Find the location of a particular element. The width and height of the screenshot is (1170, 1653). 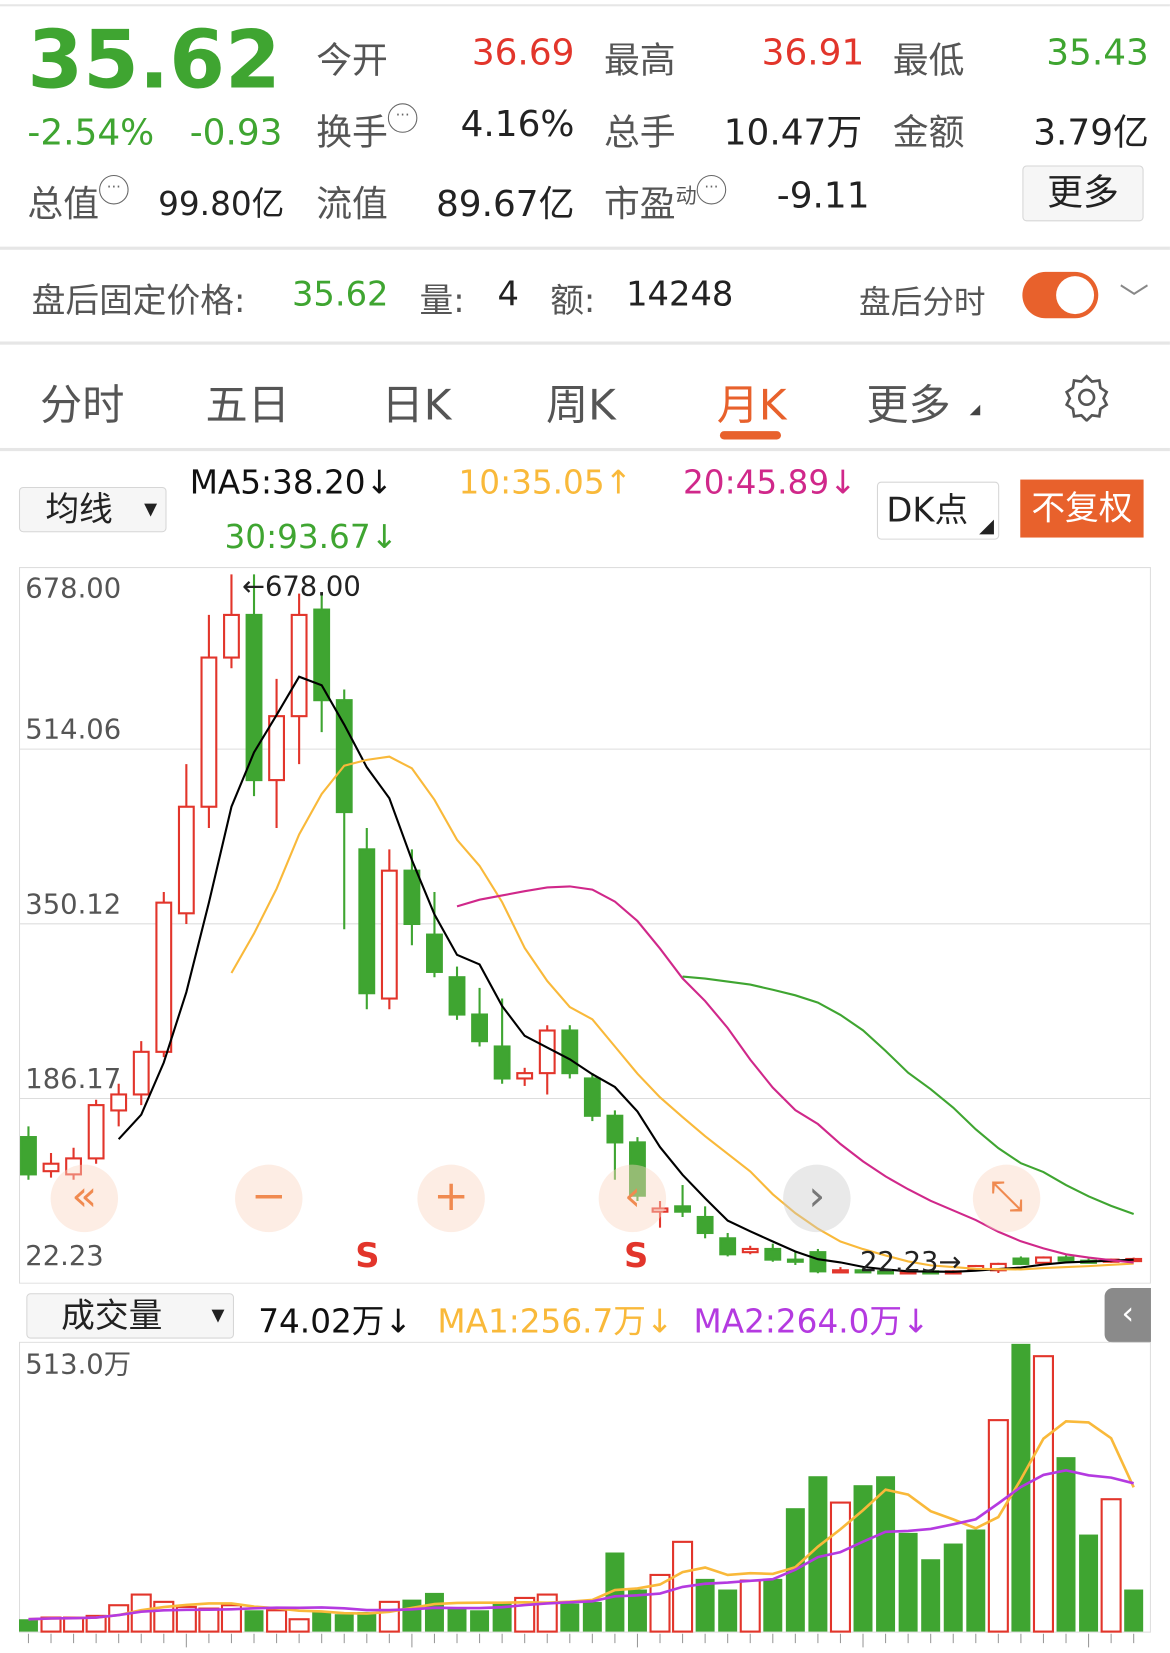

after-hours-amount: 14248 is located at coordinates (680, 294).